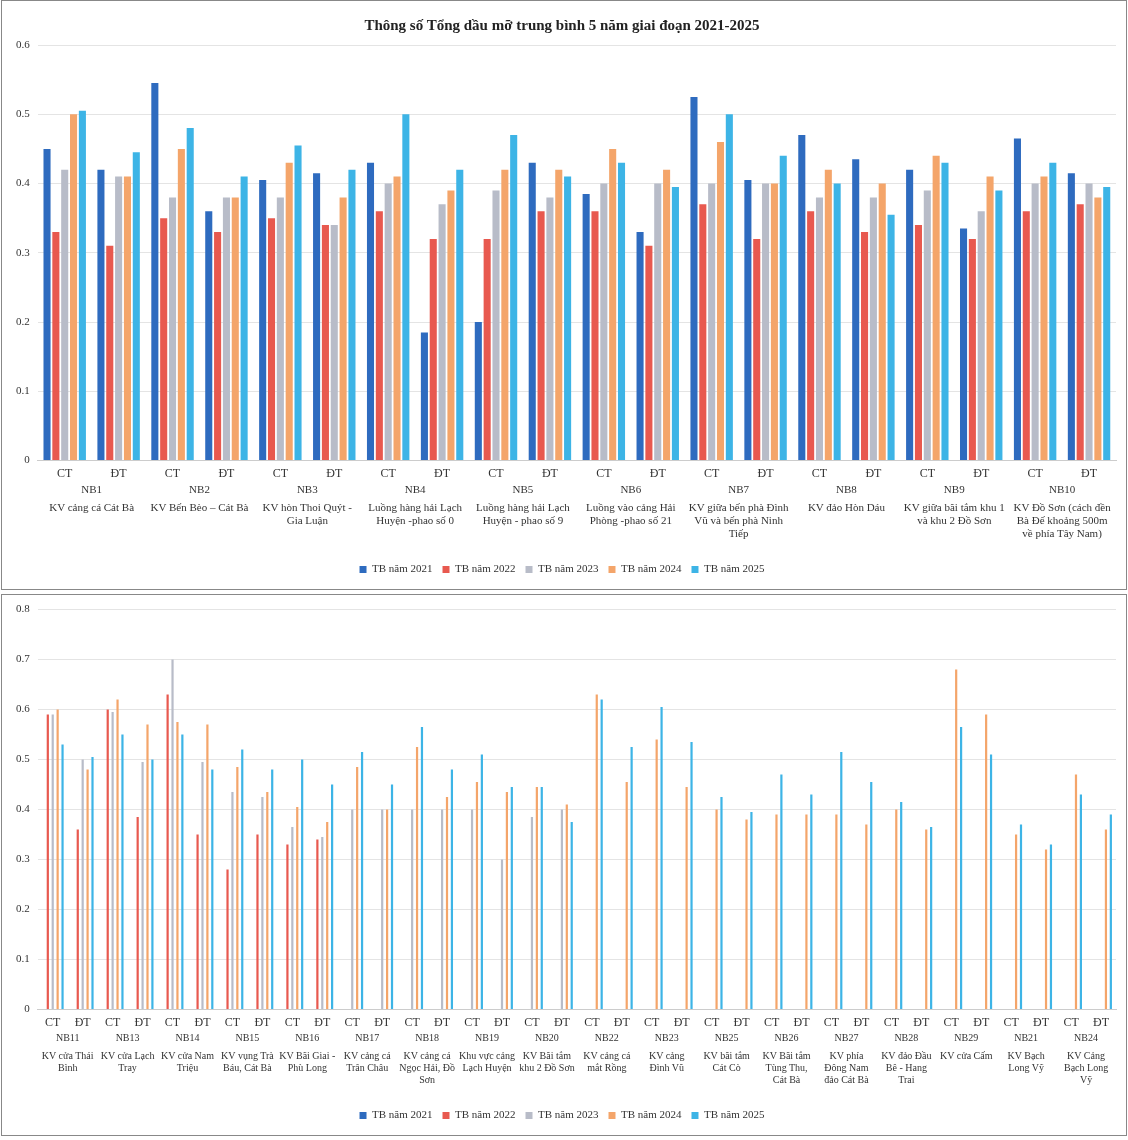  Describe the element at coordinates (127, 1062) in the screenshot. I see `text: KV cửa Lạch Tray` at that location.